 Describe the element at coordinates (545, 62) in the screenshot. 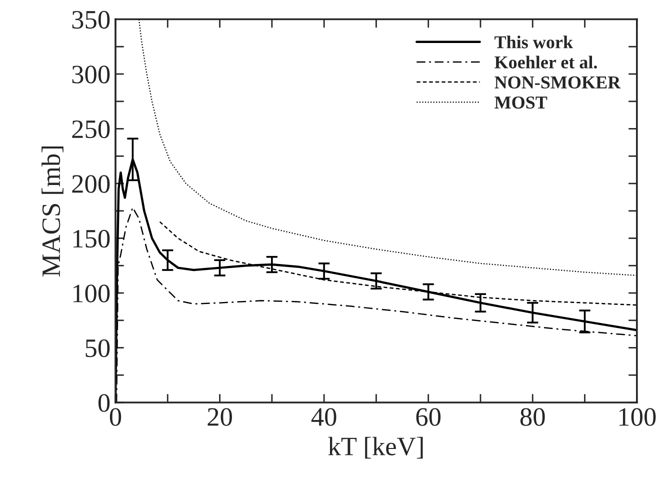

I see `legend-label: Koehler et al.` at that location.